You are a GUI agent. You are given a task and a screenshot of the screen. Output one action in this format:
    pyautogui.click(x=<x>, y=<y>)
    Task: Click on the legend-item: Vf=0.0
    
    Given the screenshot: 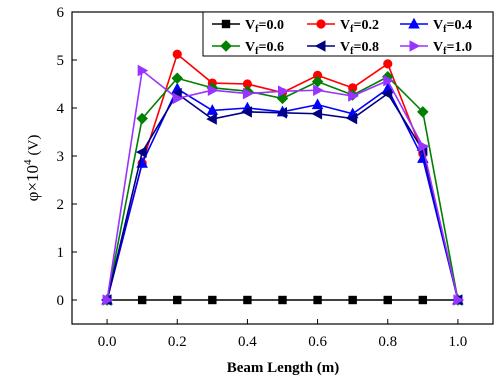 What is the action you would take?
    pyautogui.click(x=248, y=26)
    